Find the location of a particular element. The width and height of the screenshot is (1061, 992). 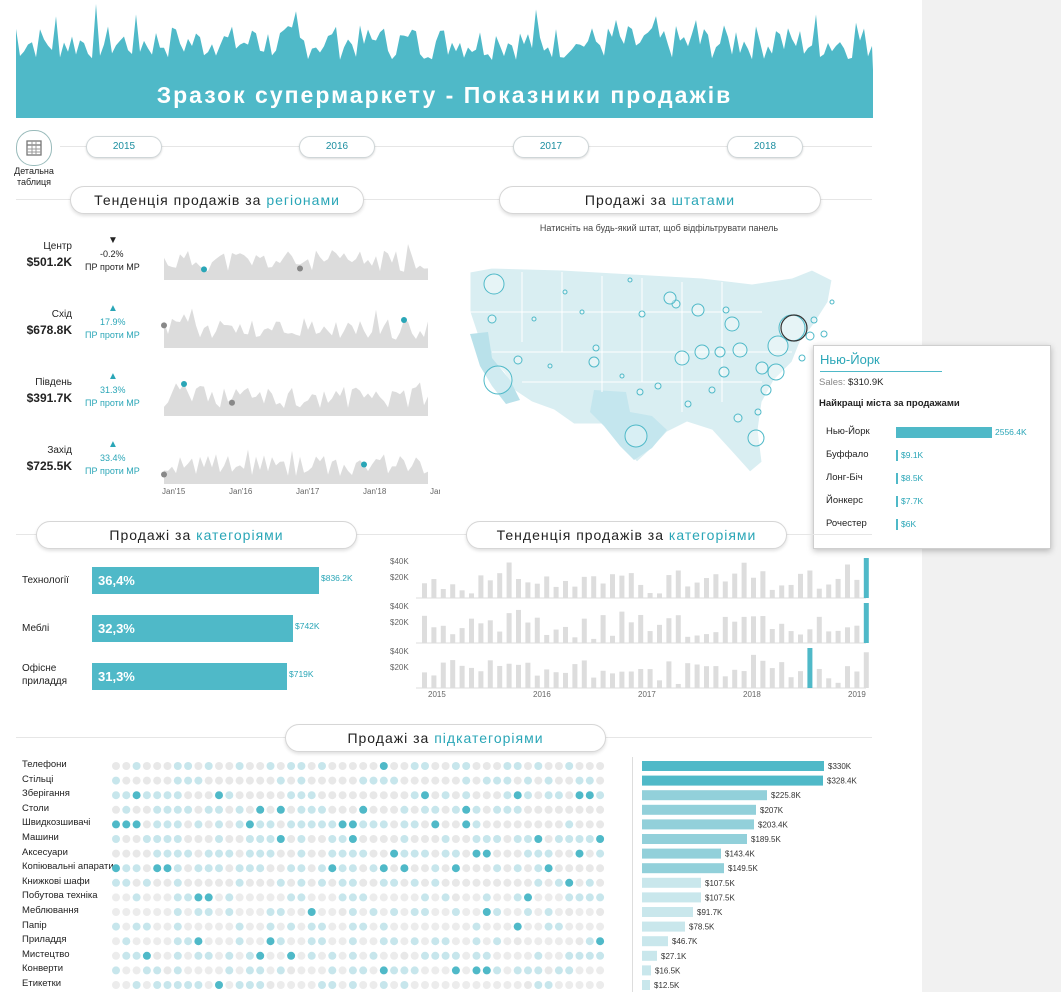

year-button-2016: 2016 is located at coordinates (337, 147).